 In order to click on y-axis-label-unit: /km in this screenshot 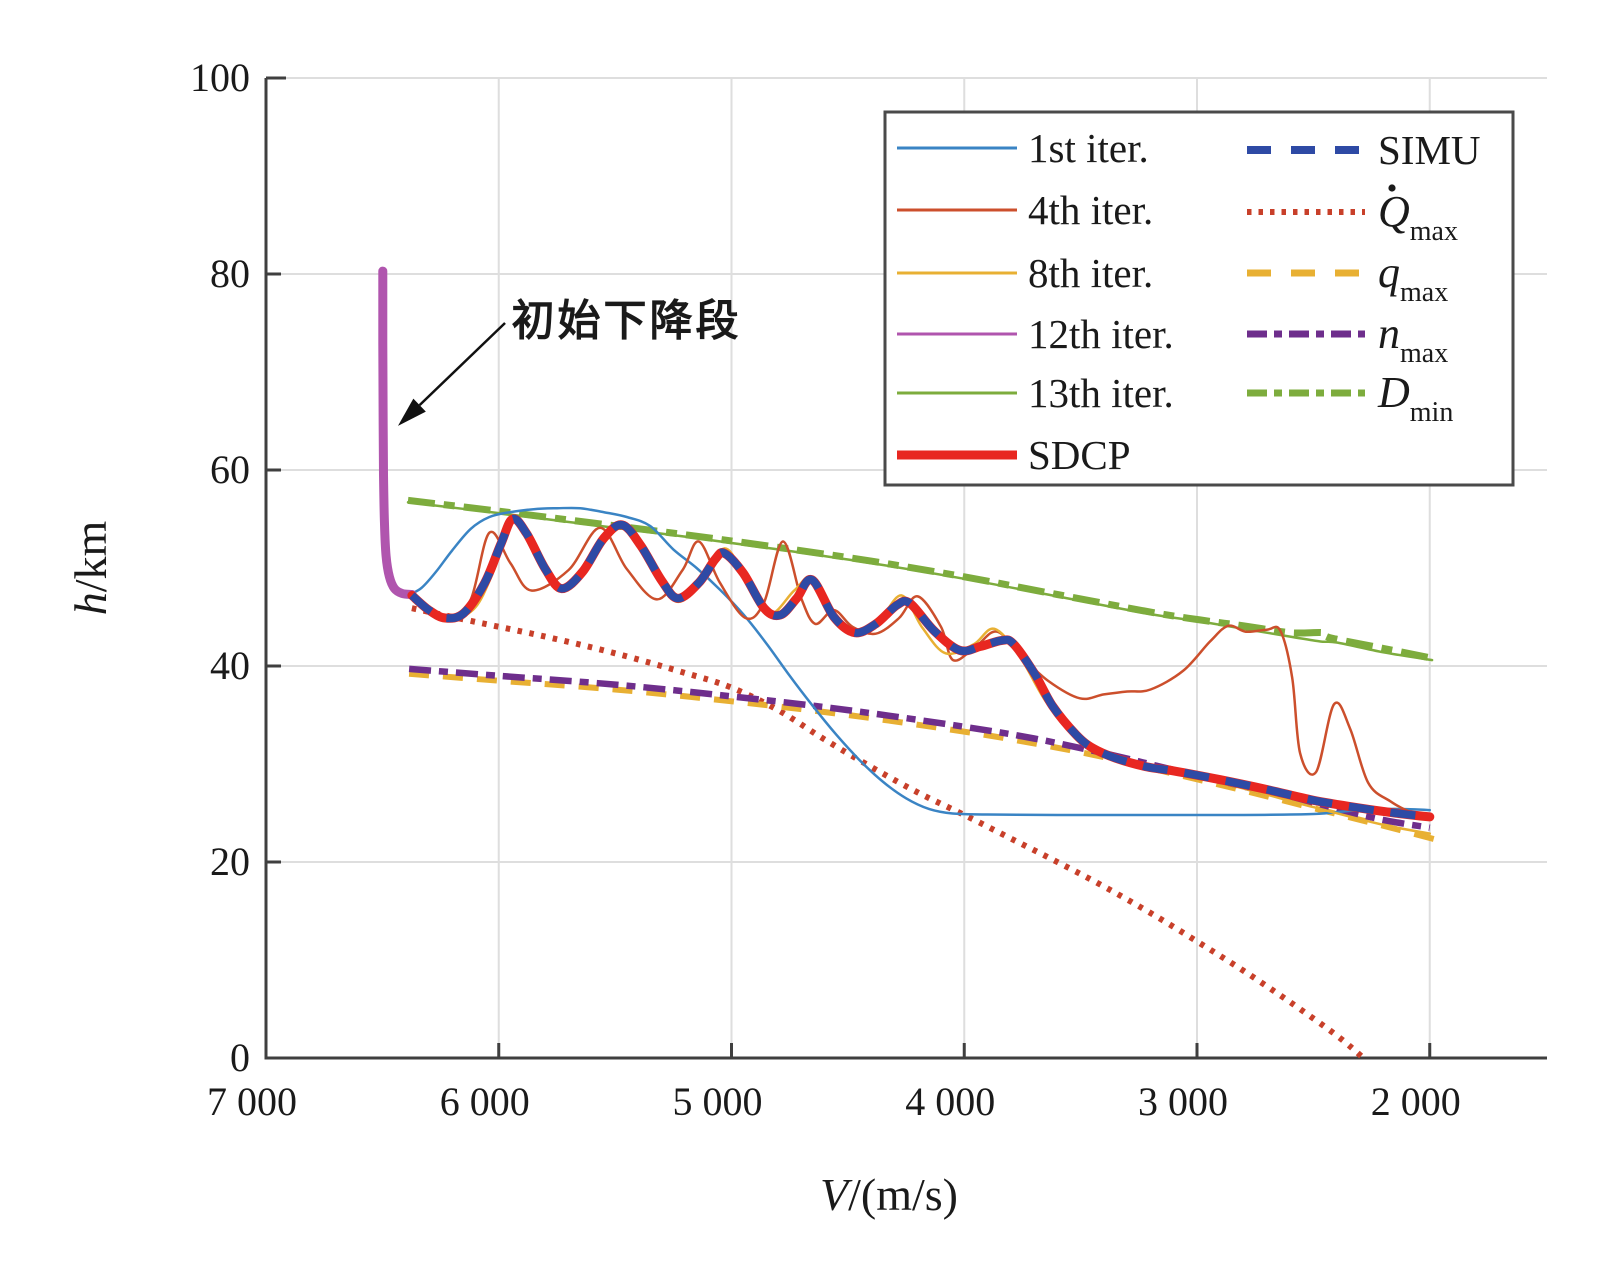, I will do `click(90, 557)`.